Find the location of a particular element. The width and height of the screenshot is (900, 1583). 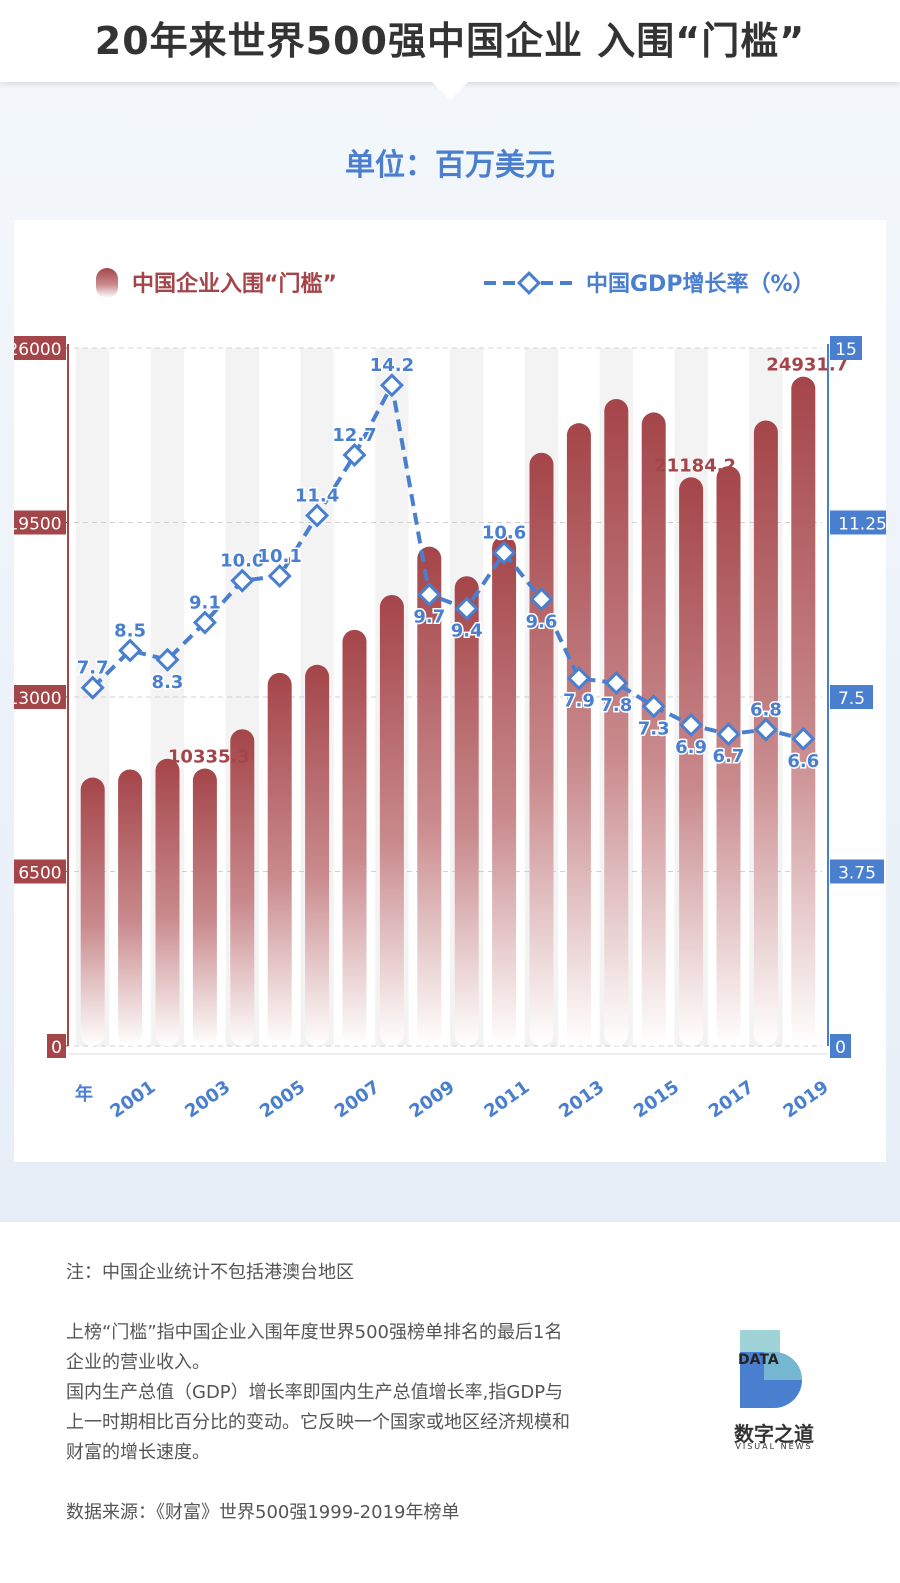

data-source: 数据来源：《财富》世界500强1999-2019年榜单 is located at coordinates (263, 1512).